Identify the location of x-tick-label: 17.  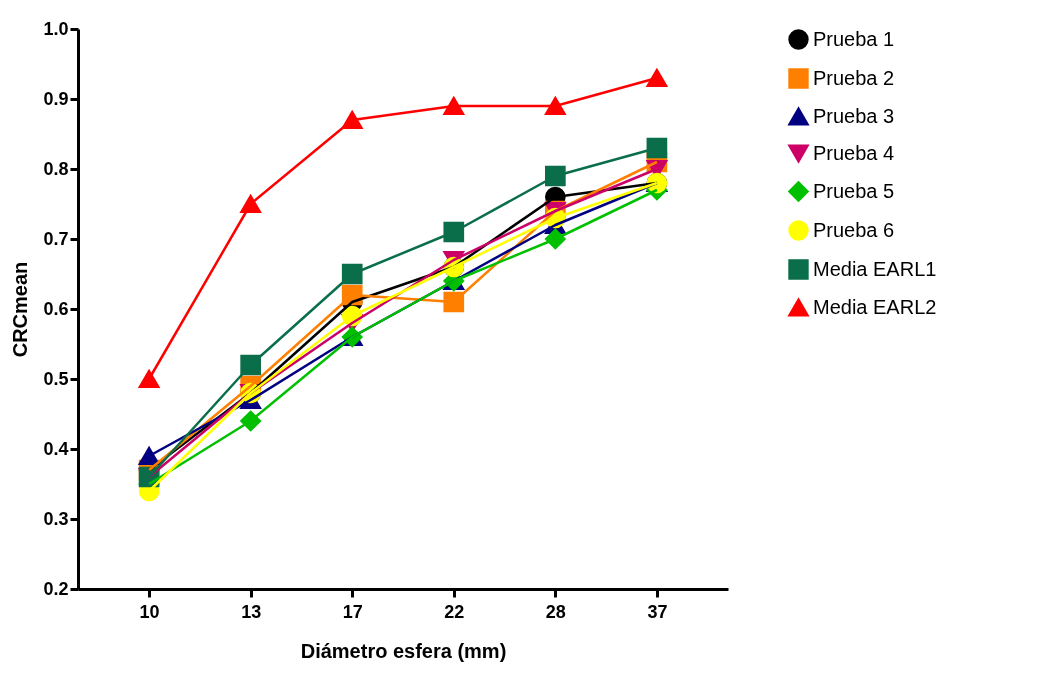
(352, 611).